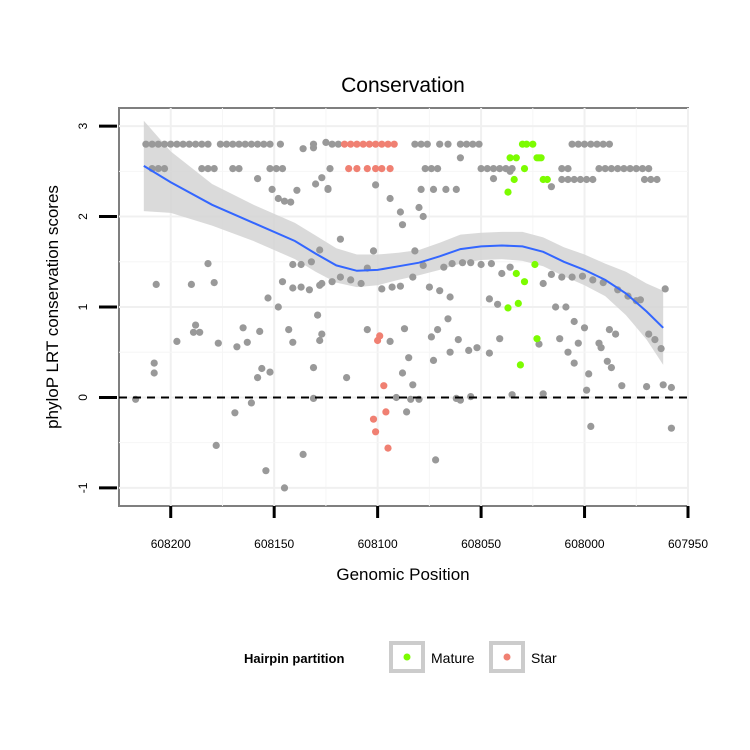  Describe the element at coordinates (688, 544) in the screenshot. I see `x-tick-label: 607950` at that location.